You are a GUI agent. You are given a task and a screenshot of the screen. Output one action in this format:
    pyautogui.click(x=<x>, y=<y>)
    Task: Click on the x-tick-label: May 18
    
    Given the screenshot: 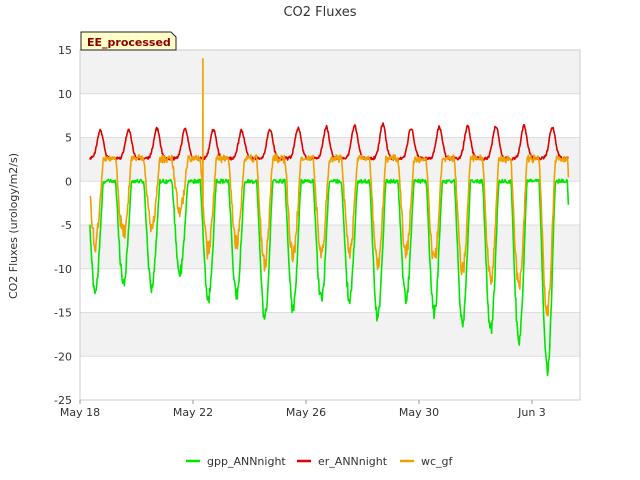 What is the action you would take?
    pyautogui.click(x=80, y=412)
    